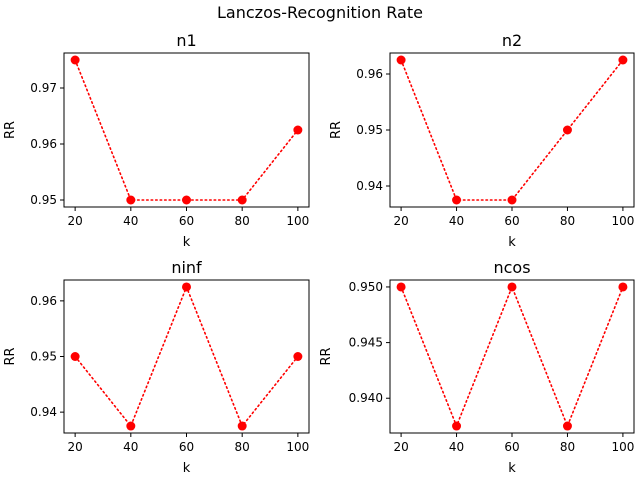 The image size is (640, 480). What do you see at coordinates (366, 287) in the screenshot?
I see `y-tick-label: 0.950` at bounding box center [366, 287].